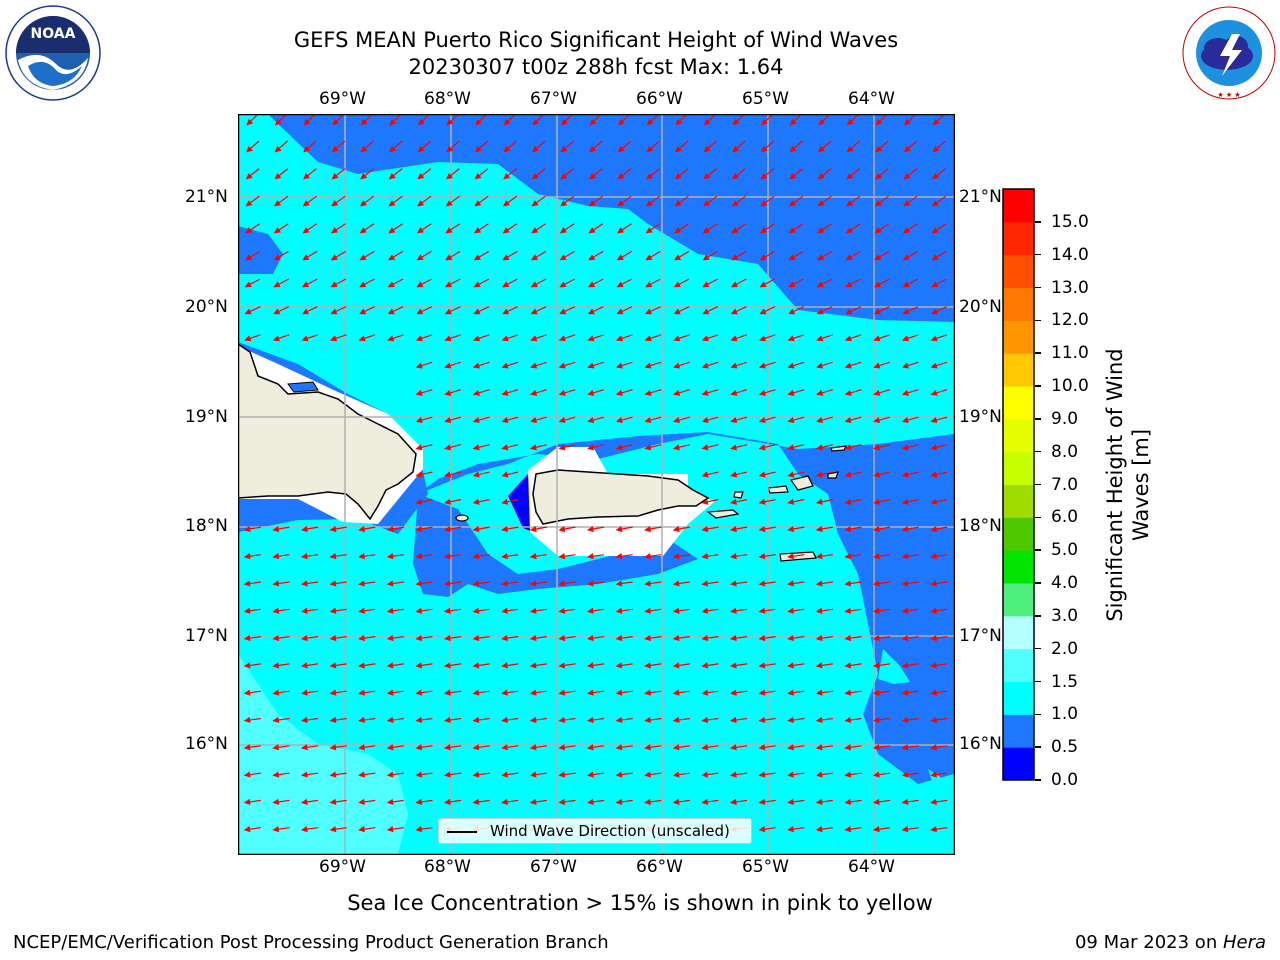  Describe the element at coordinates (1070, 386) in the screenshot. I see `colorbar-tick-label: 10.0` at that location.